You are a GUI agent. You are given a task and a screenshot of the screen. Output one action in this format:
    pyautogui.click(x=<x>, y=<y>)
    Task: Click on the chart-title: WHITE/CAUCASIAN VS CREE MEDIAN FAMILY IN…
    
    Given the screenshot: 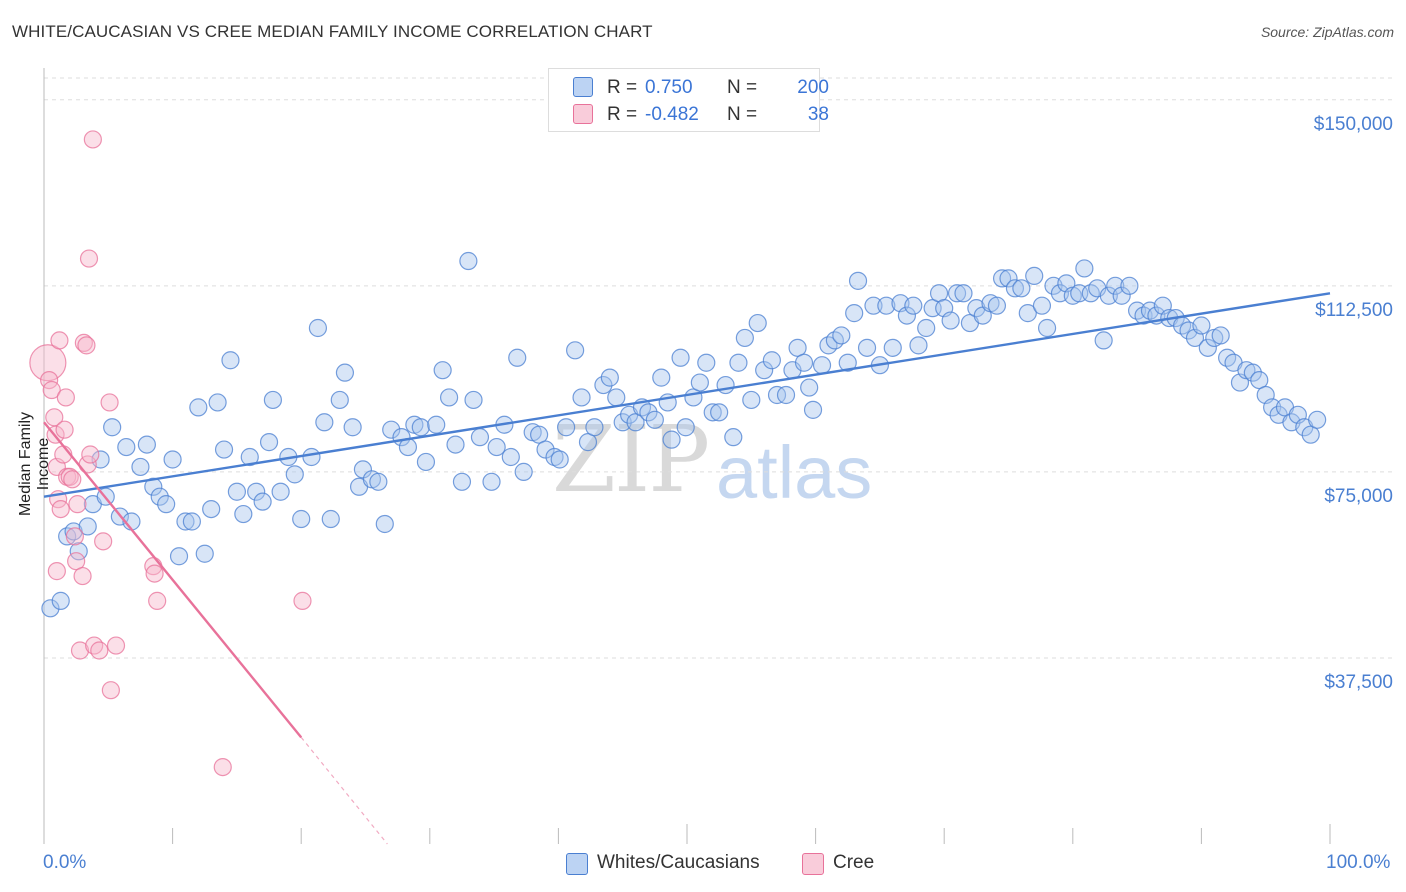 What is the action you would take?
    pyautogui.click(x=332, y=31)
    